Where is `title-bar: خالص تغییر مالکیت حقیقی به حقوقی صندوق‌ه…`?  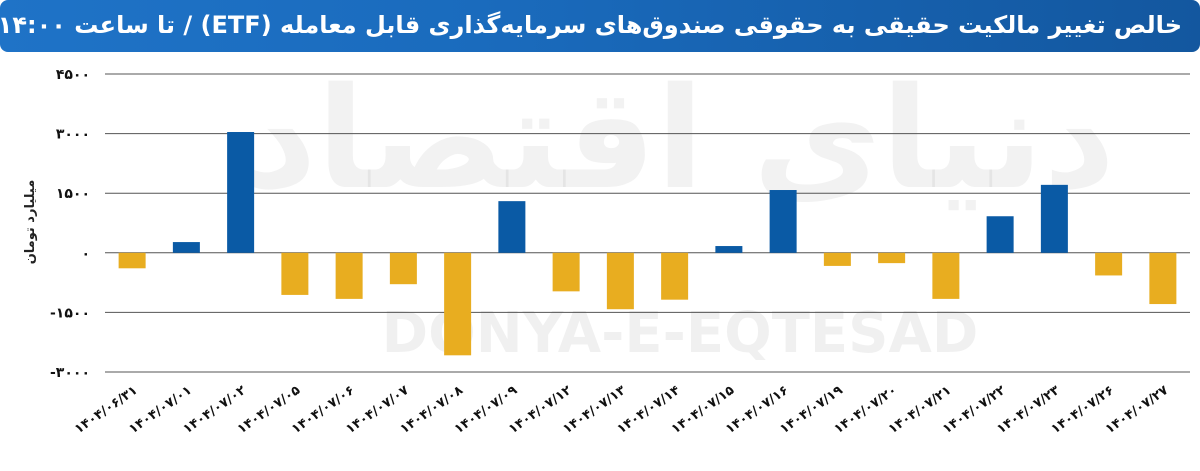 title-bar: خالص تغییر مالکیت حقیقی به حقوقی صندوق‌ه… is located at coordinates (600, 26).